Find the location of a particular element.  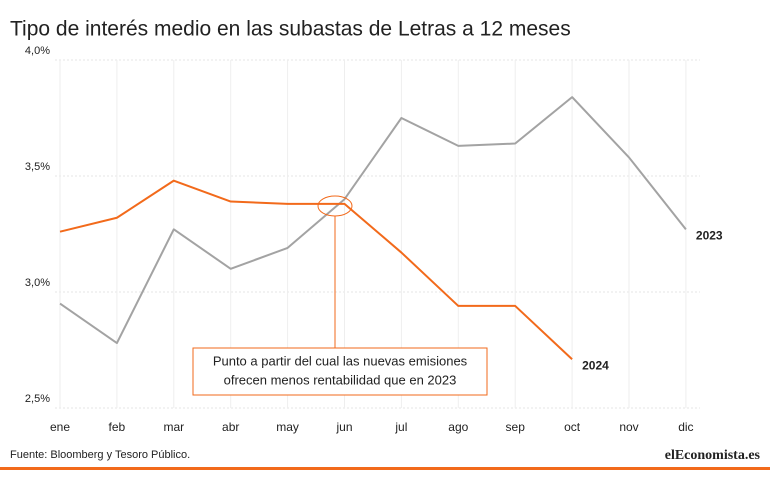

series-label: 2024 is located at coordinates (595, 365).